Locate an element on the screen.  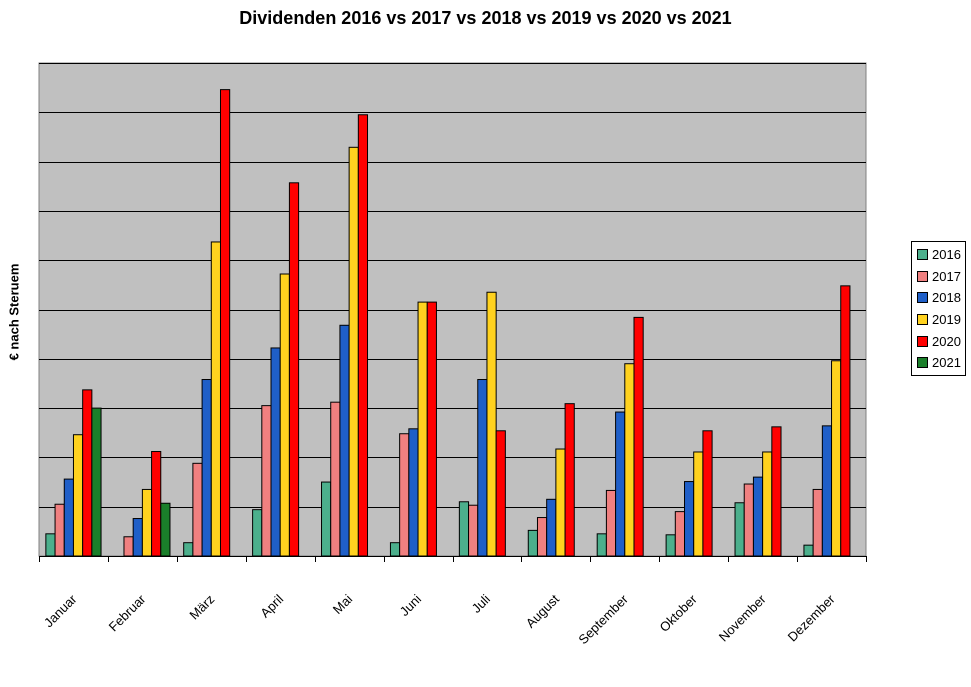
x-tick-label: August is located at coordinates (542, 610).